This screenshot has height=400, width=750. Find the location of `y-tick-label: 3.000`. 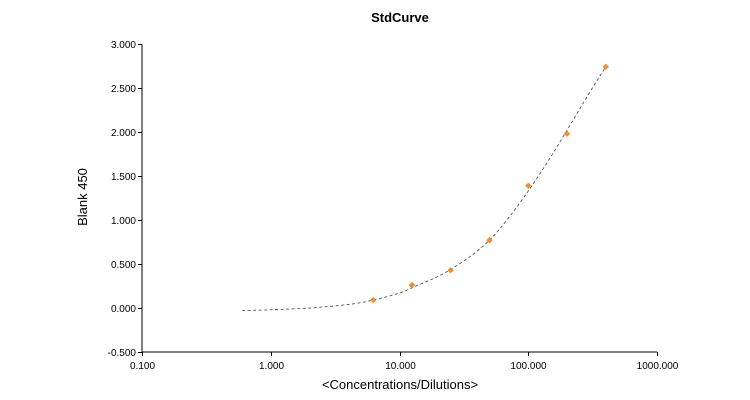

y-tick-label: 3.000 is located at coordinates (123, 45).